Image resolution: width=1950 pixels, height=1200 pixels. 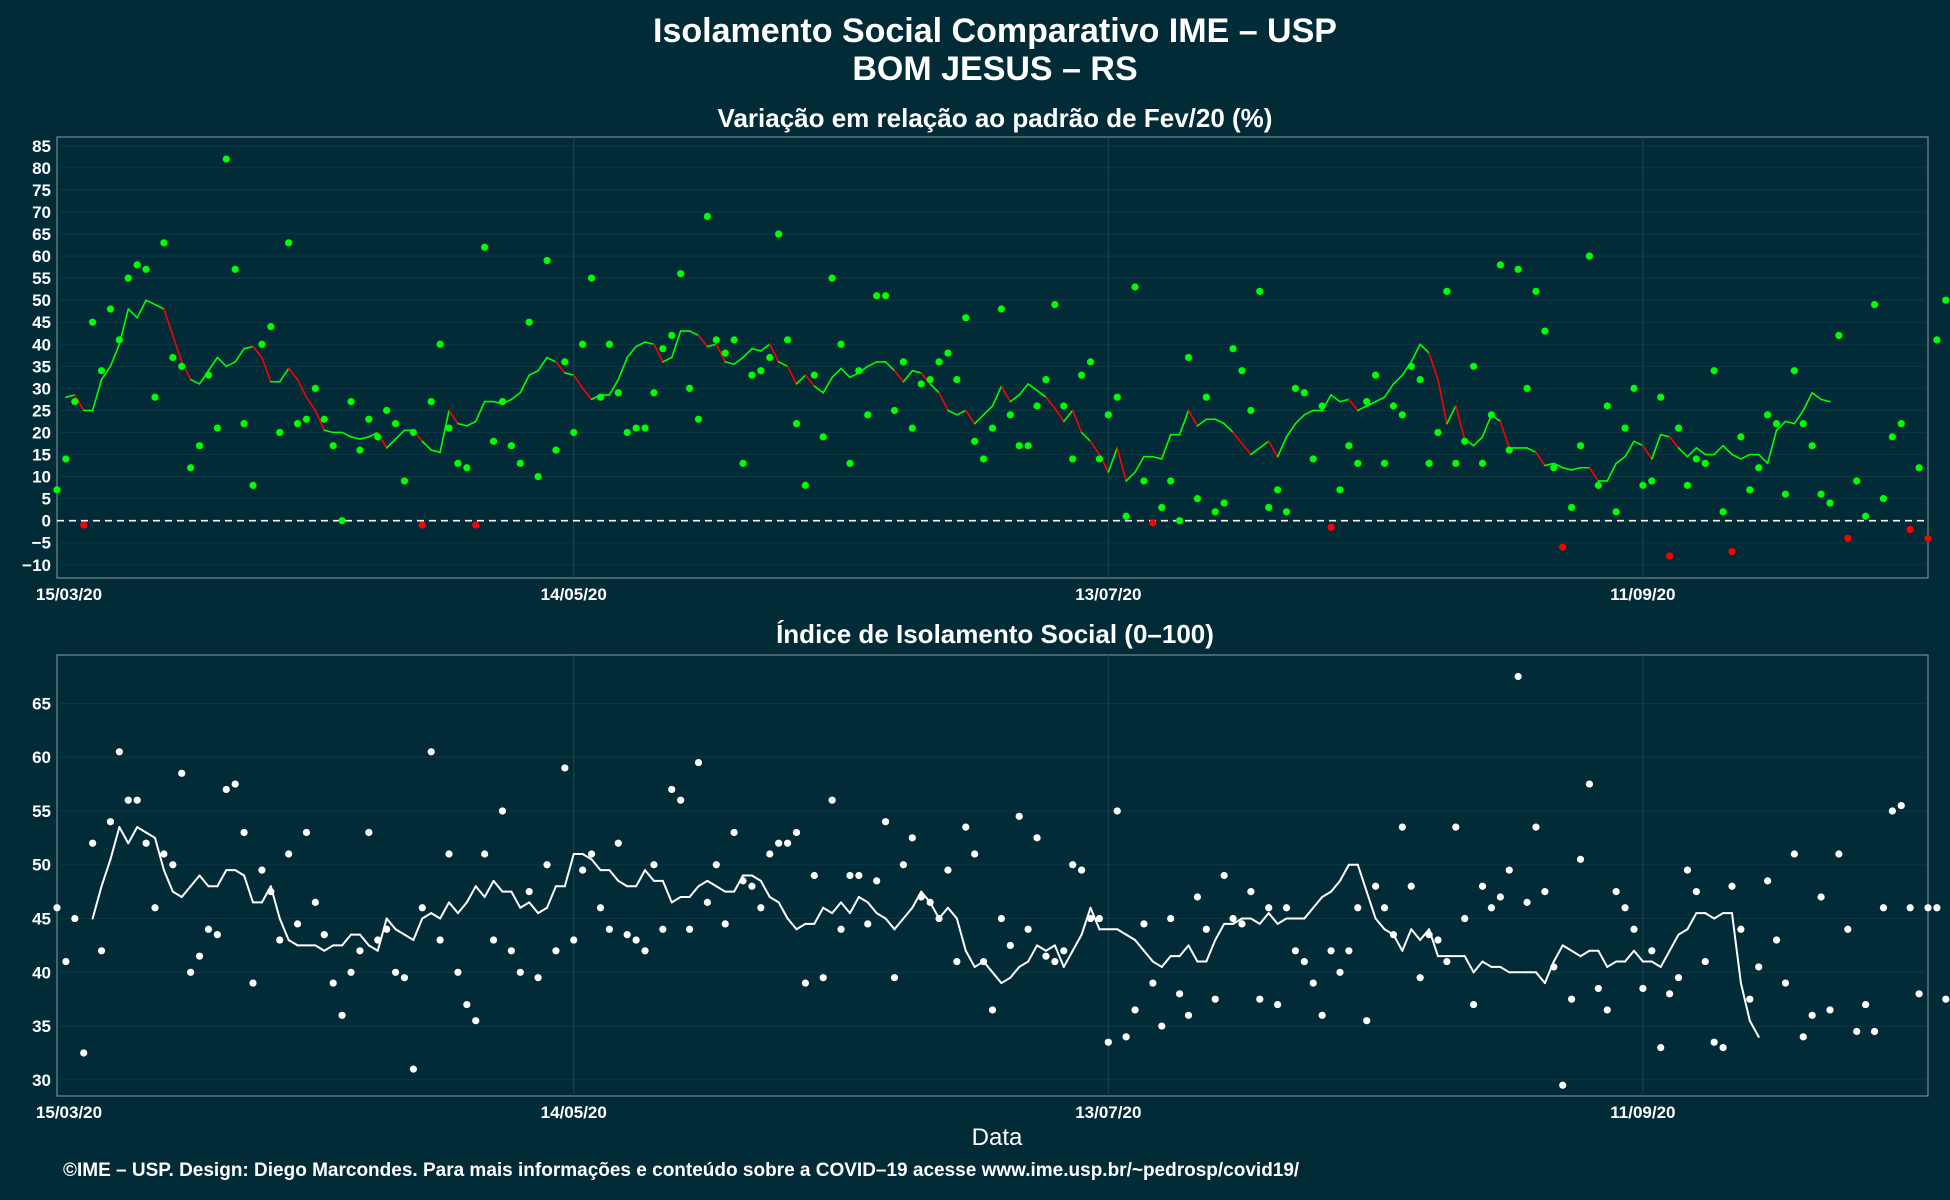 What do you see at coordinates (41, 190) in the screenshot?
I see `y-tick-label: 75` at bounding box center [41, 190].